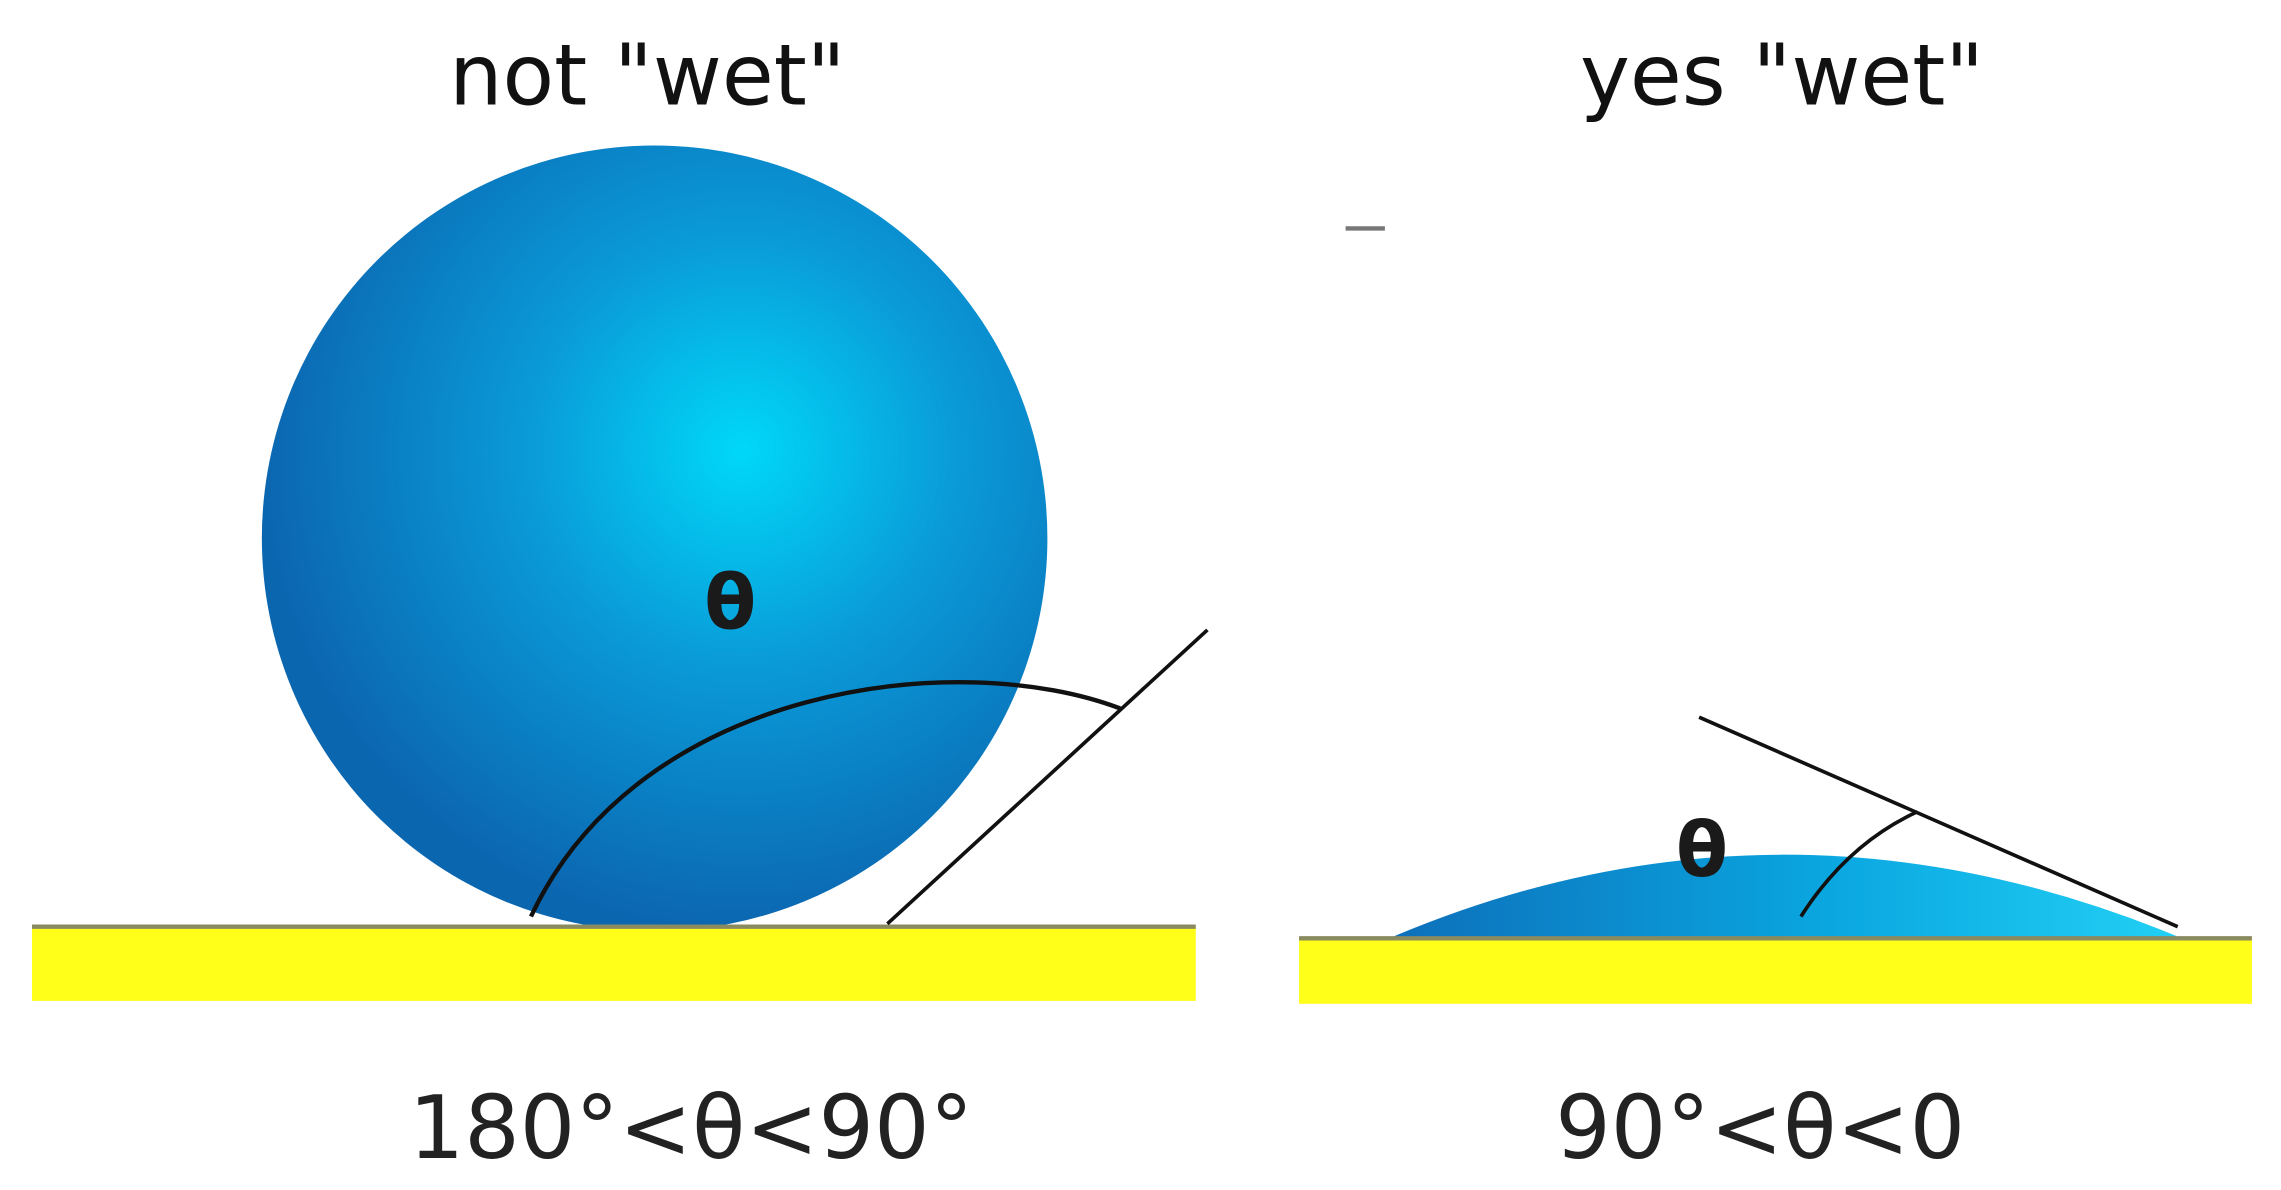  I want to click on angle-range: 90°<θ<0, so click(1760, 1128).